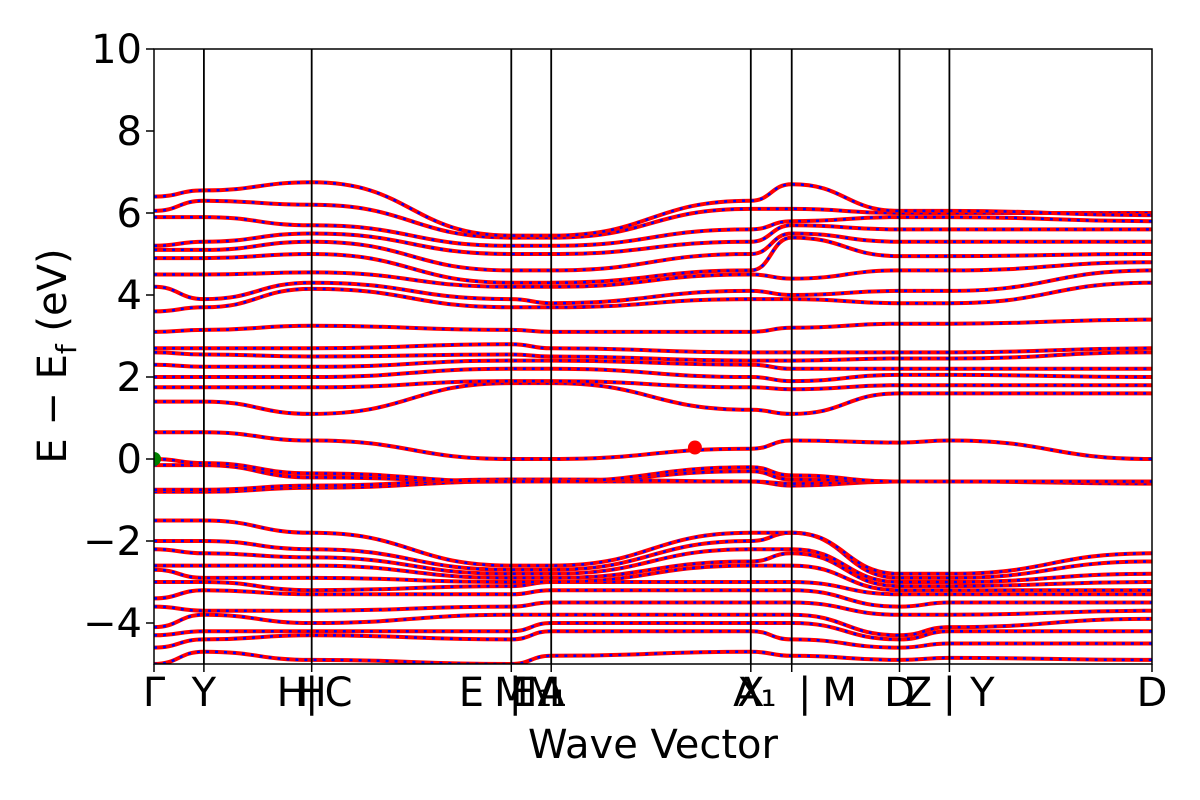 This screenshot has width=1200, height=800. What do you see at coordinates (66, 348) in the screenshot?
I see `y-axis-title-sub: f` at bounding box center [66, 348].